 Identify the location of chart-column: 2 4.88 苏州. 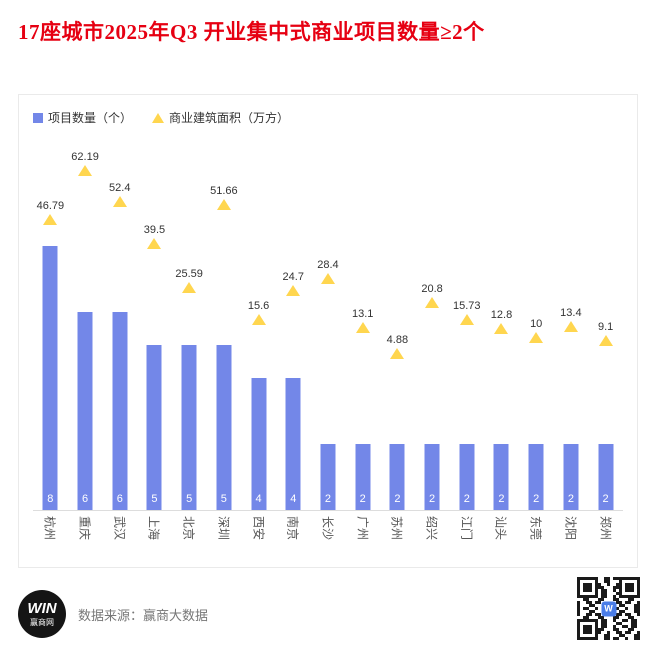
(397, 344).